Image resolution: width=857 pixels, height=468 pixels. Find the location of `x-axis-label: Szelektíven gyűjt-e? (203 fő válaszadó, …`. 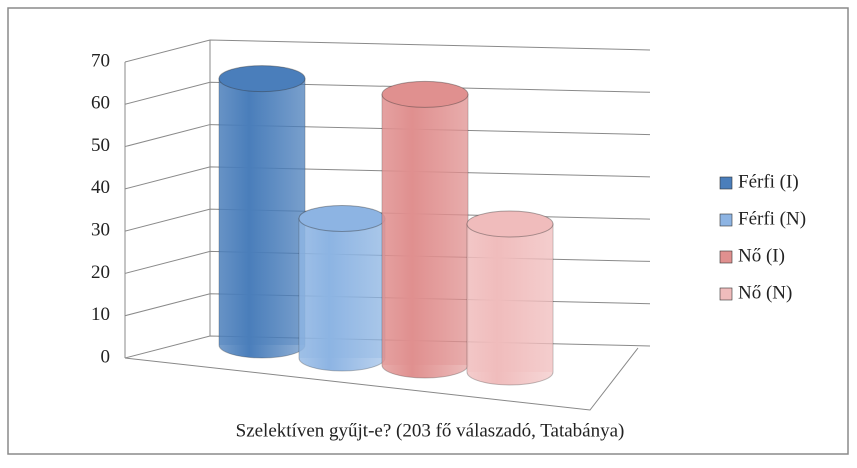

x-axis-label: Szelektíven gyűjt-e? (203 fő válaszadó, … is located at coordinates (430, 430).